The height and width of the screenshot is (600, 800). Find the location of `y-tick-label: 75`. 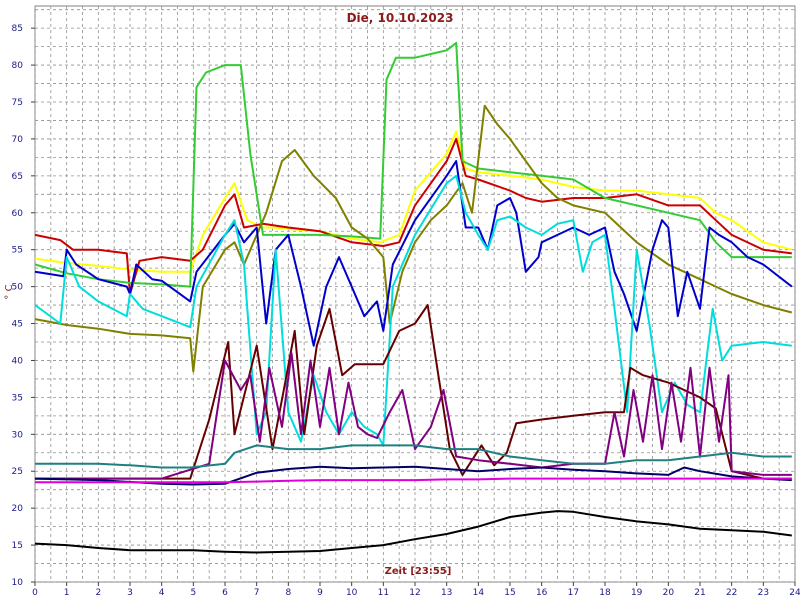

y-tick-label: 75 is located at coordinates (17, 103).